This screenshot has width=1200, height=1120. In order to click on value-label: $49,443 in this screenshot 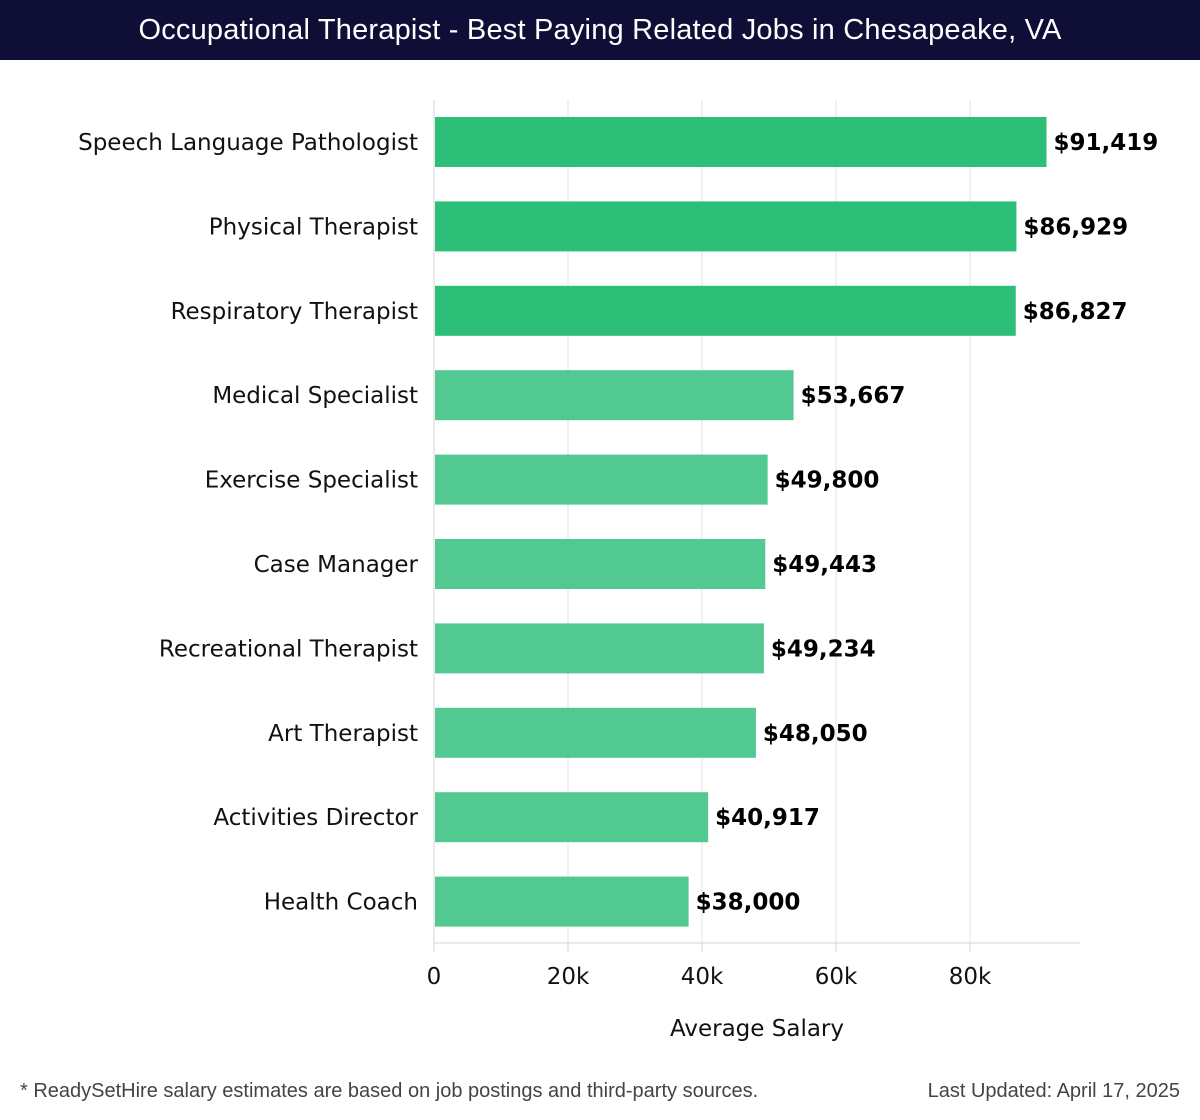, I will do `click(824, 565)`.